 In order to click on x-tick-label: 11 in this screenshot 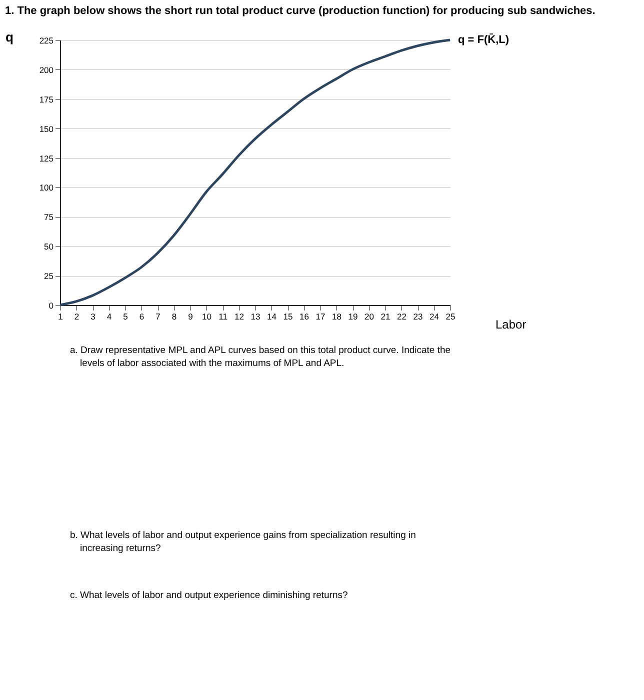, I will do `click(223, 317)`.